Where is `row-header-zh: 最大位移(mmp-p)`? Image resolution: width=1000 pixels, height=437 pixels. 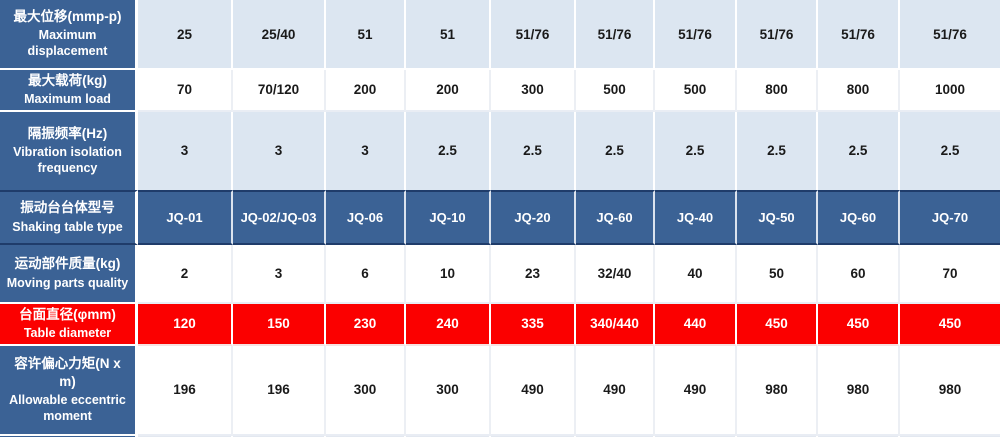
row-header-zh: 最大位移(mmp-p) is located at coordinates (67, 17).